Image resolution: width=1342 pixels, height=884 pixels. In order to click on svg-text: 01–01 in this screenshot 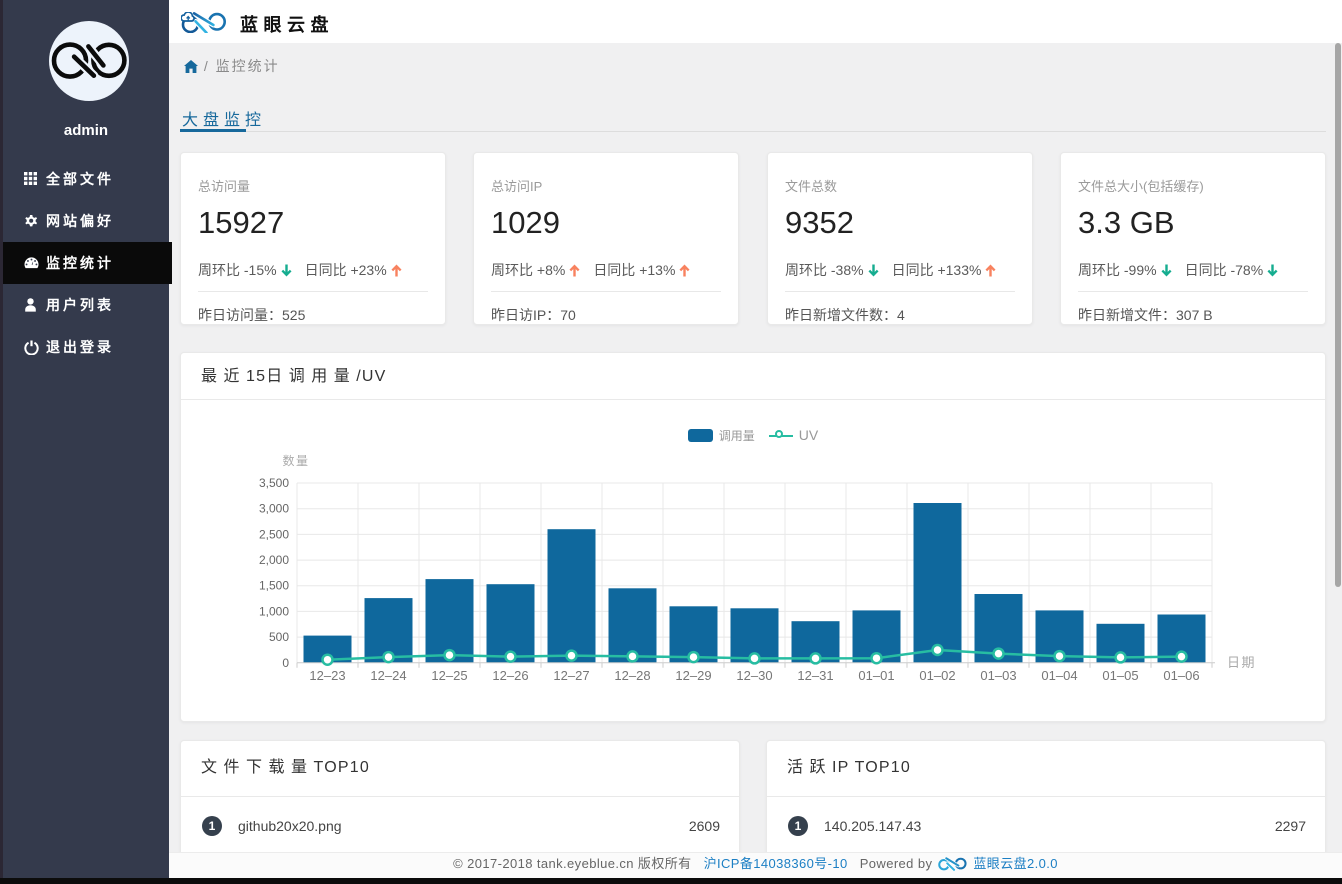, I will do `click(876, 675)`.